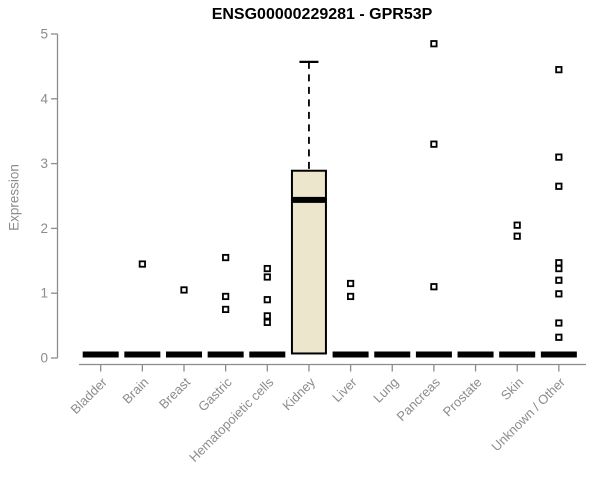 This screenshot has height=500, width=600. Describe the element at coordinates (392, 354) in the screenshot. I see `box-lung` at that location.